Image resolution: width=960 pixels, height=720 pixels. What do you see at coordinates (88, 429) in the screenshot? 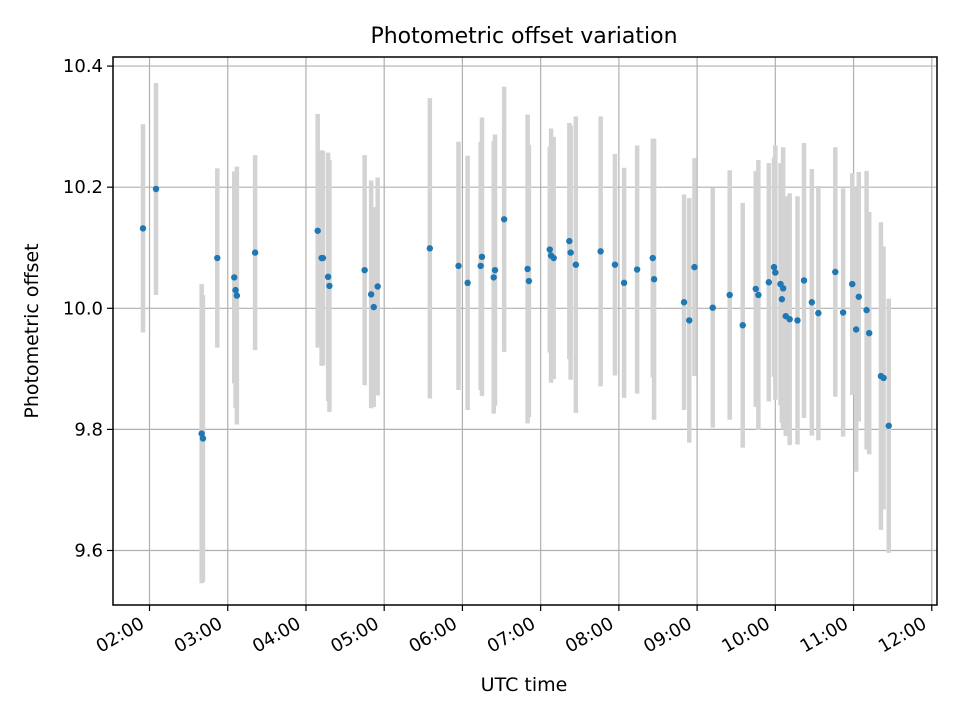
I see `y-tick-label: 9.8` at bounding box center [88, 429].